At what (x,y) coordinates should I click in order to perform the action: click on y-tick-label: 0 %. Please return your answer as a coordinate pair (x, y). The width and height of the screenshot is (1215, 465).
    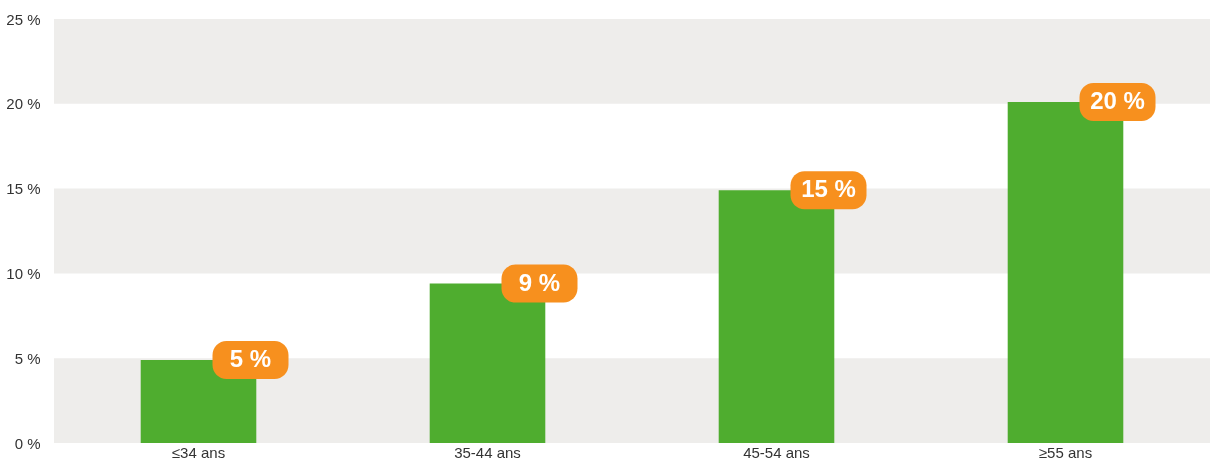
    Looking at the image, I should click on (27, 443).